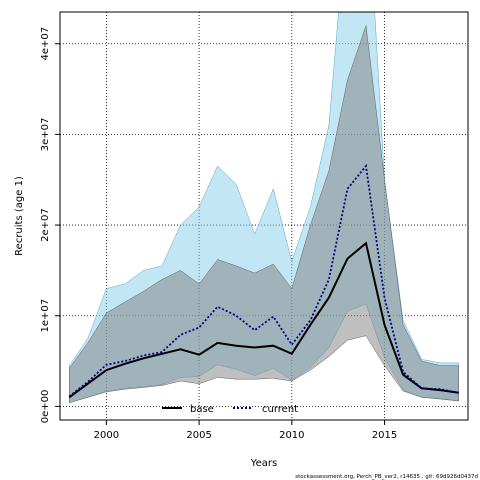 The width and height of the screenshot is (480, 480). What do you see at coordinates (45, 135) in the screenshot?
I see `y-tick-label: 3e+07` at bounding box center [45, 135].